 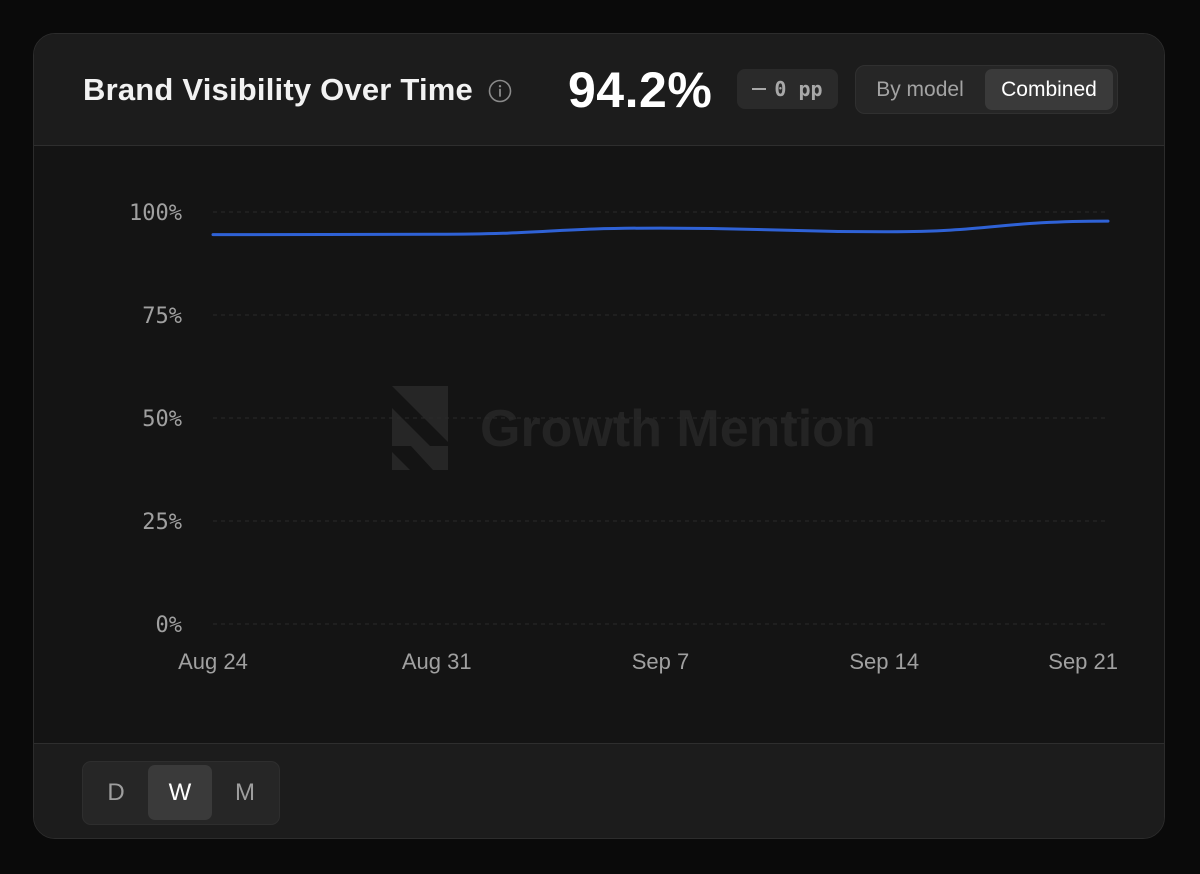 I want to click on series, so click(x=660, y=228).